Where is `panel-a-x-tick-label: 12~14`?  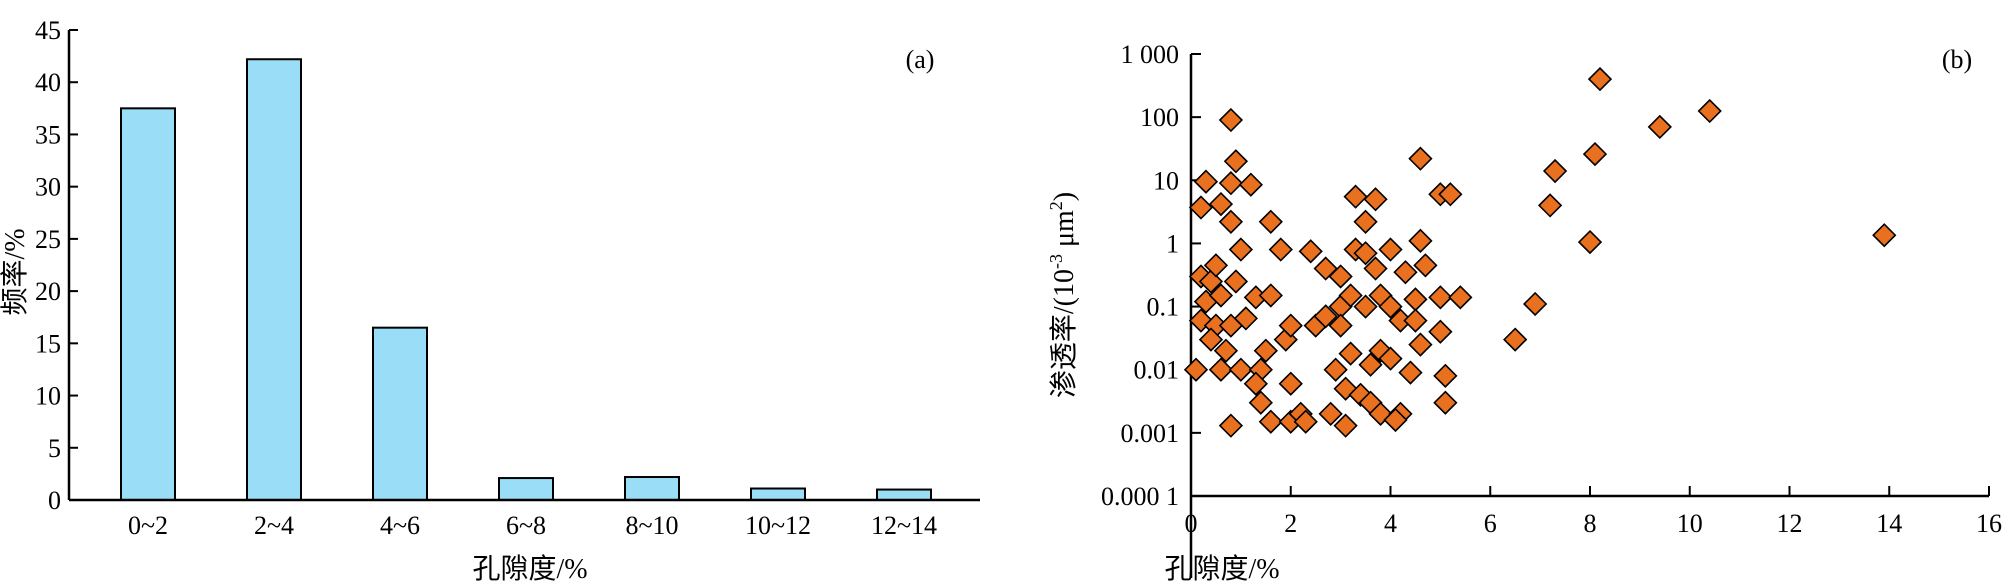
panel-a-x-tick-label: 12~14 is located at coordinates (904, 525).